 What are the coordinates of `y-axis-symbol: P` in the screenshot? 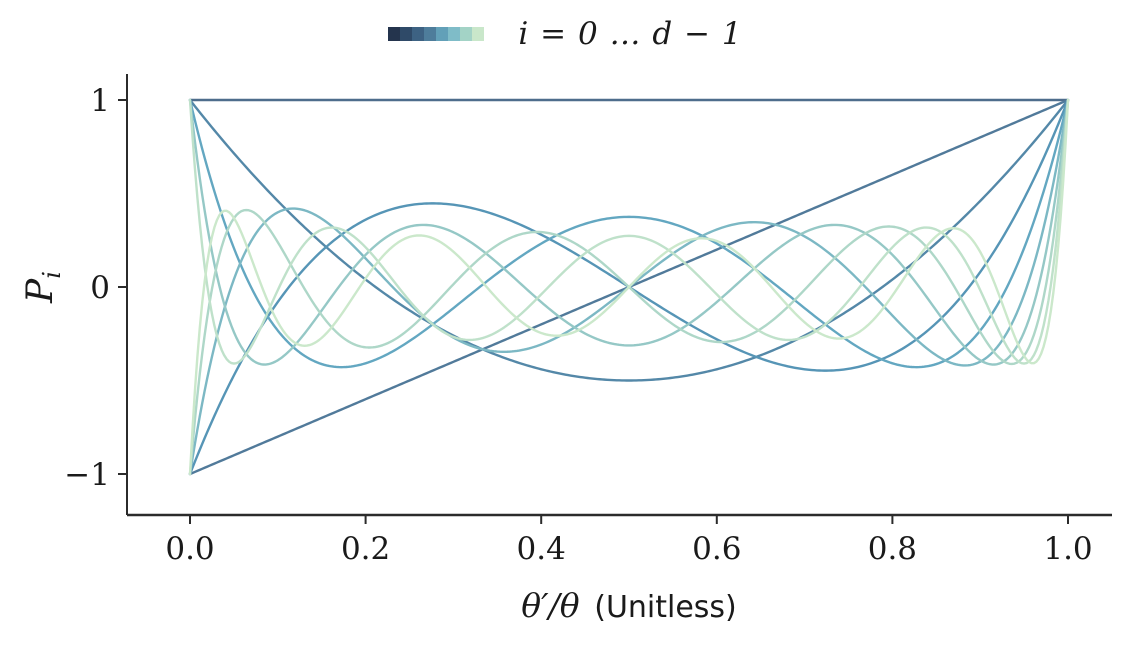 It's located at (40, 290).